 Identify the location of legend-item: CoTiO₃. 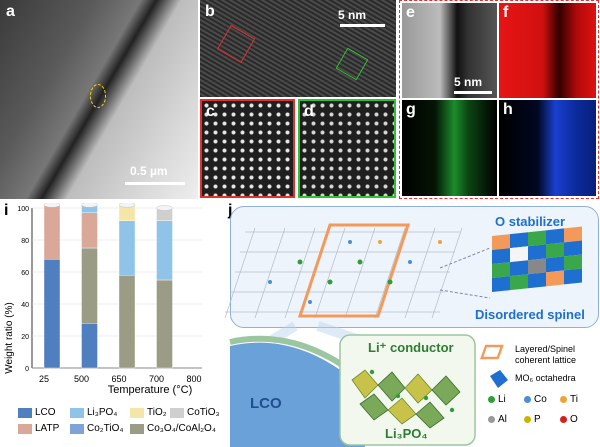
(195, 412).